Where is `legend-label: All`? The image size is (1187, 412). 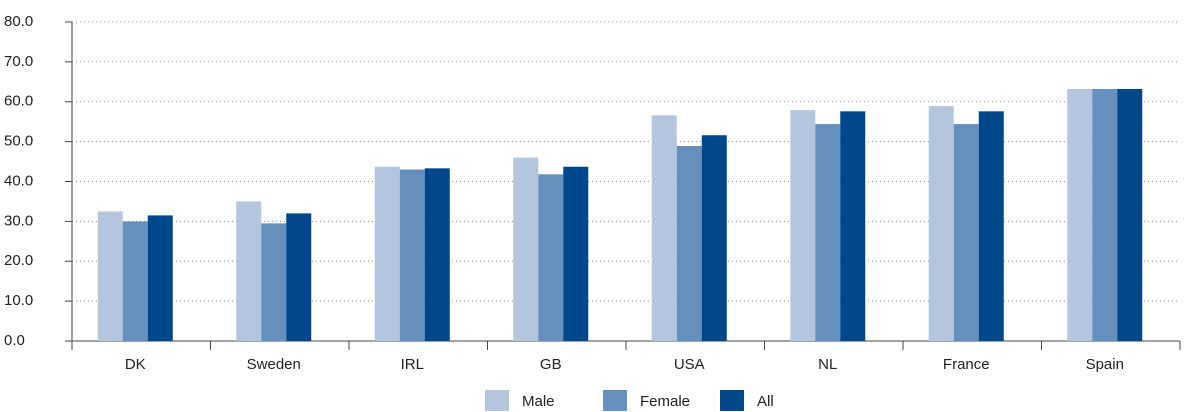 legend-label: All is located at coordinates (765, 401).